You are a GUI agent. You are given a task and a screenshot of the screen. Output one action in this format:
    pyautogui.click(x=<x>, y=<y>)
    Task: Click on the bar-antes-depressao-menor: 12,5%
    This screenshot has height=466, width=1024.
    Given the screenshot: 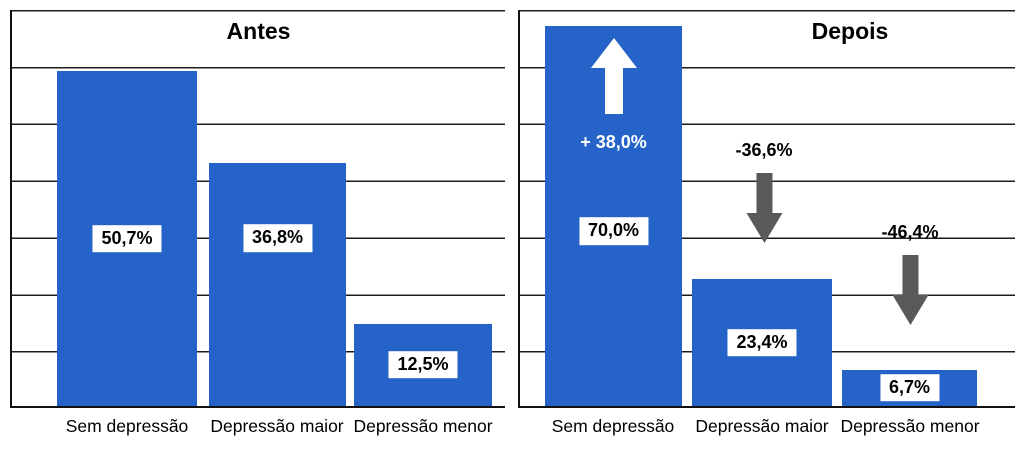 What is the action you would take?
    pyautogui.click(x=423, y=364)
    